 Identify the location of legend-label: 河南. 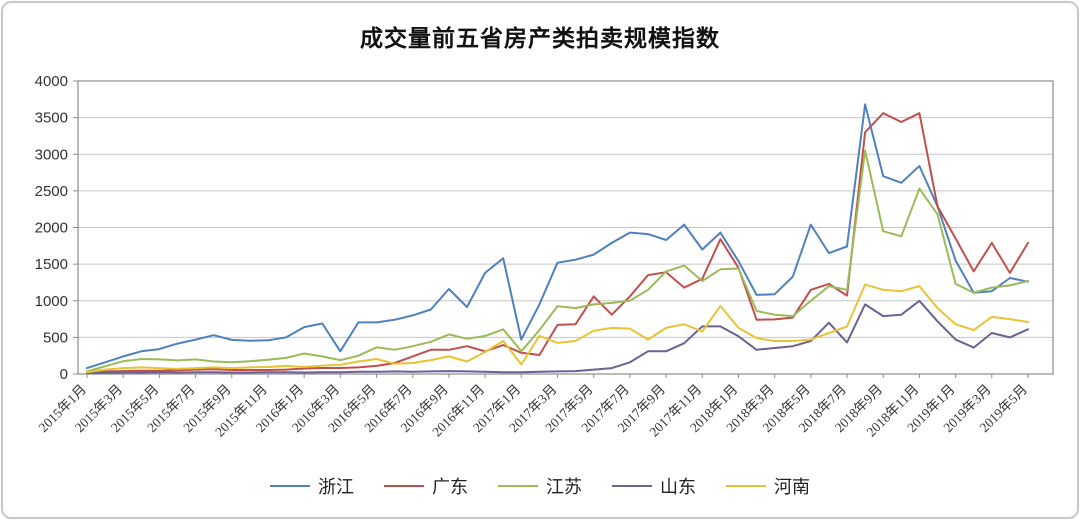
(792, 487).